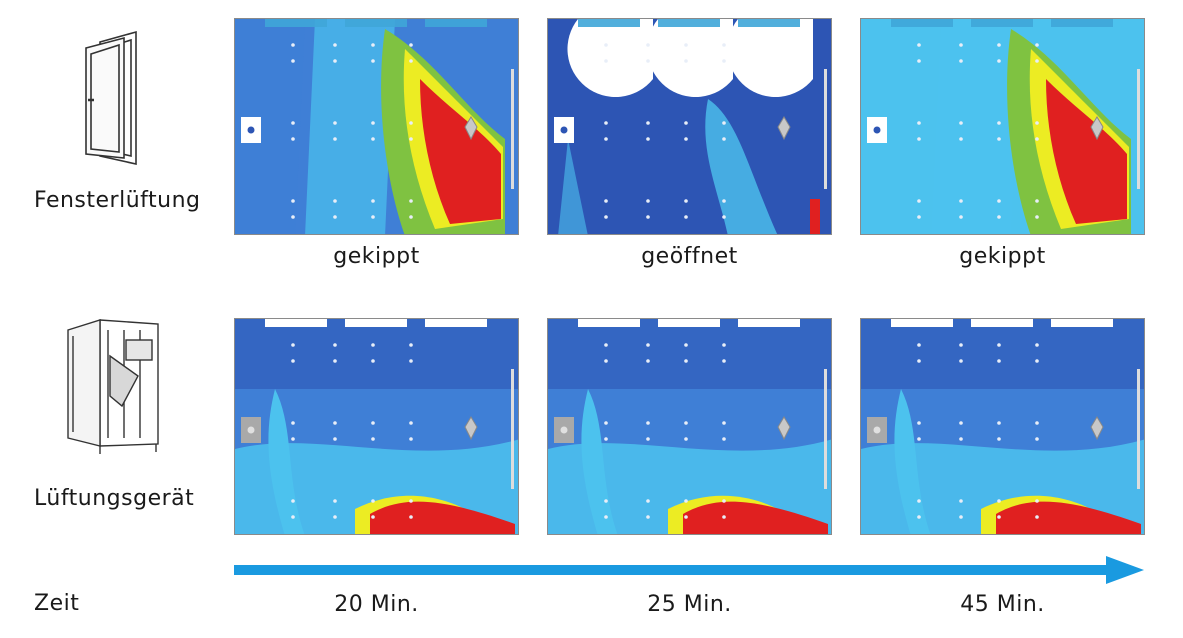 This screenshot has height=638, width=1183. Describe the element at coordinates (573, 186) in the screenshot. I see `flow-left-region` at that location.